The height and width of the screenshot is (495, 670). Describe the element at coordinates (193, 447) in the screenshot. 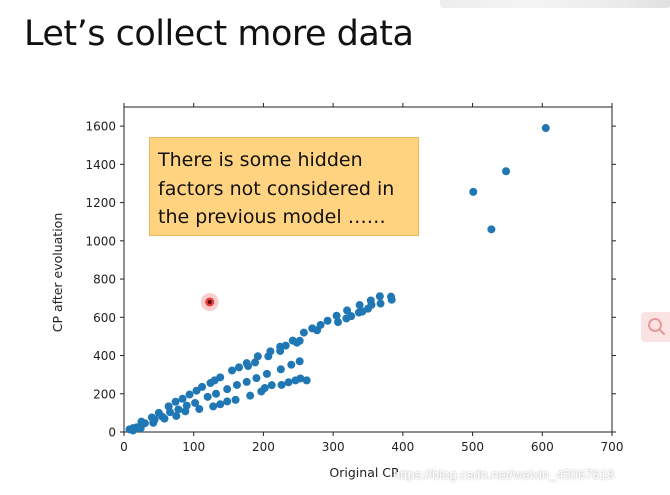

I see `x-tick-label: 100` at that location.